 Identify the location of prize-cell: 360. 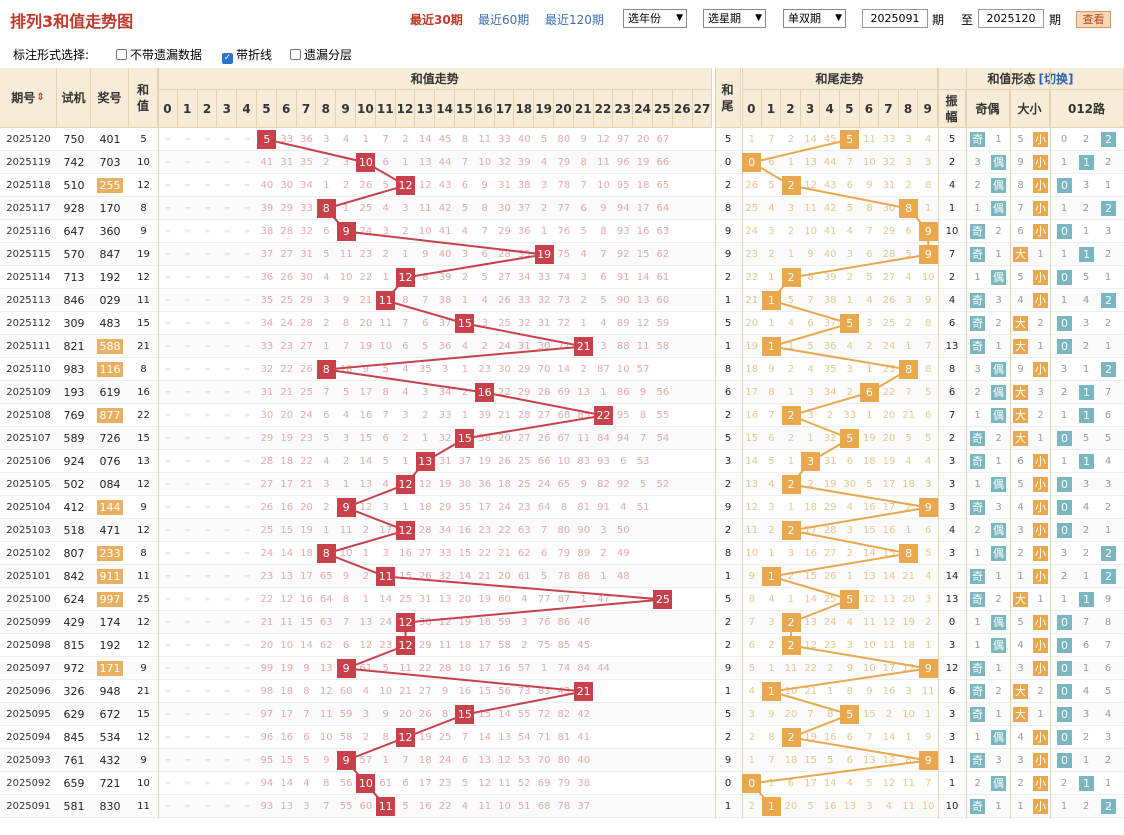
(110, 231).